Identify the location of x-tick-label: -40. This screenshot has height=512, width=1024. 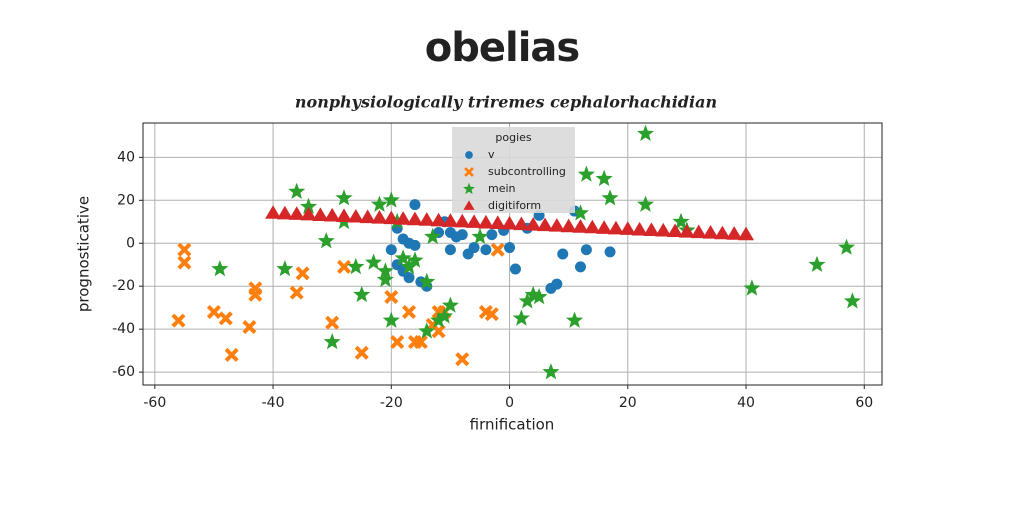
(273, 403).